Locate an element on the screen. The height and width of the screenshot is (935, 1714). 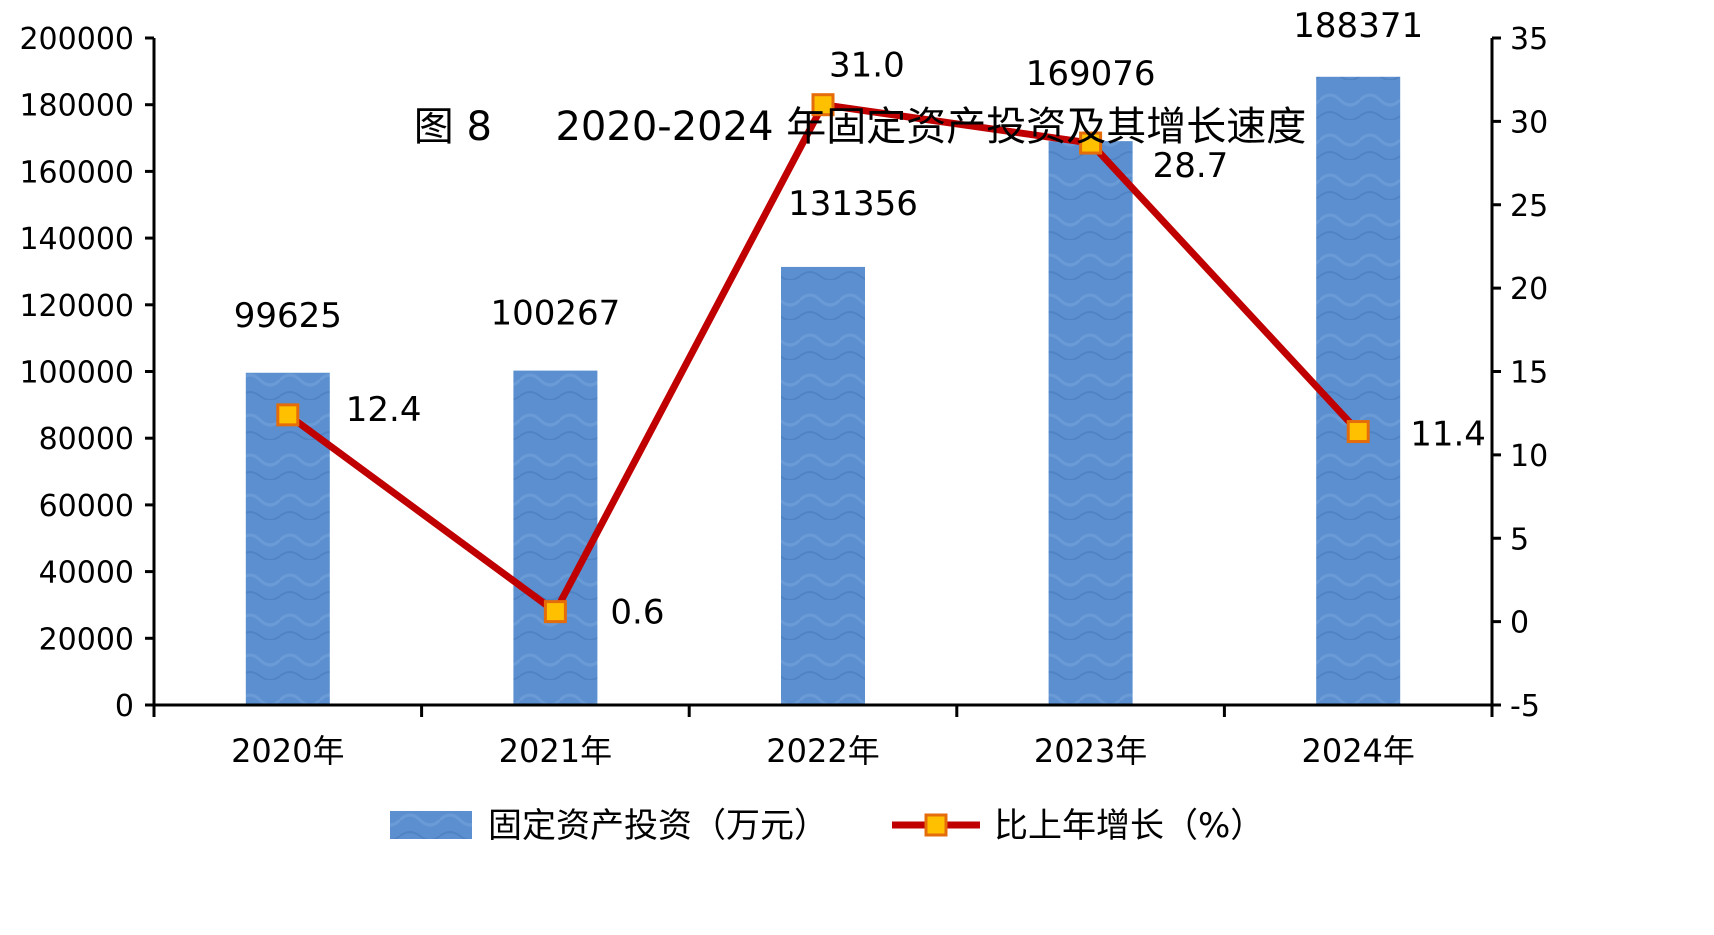
chart-title: 图 8 2020-2024 年固定资产投资及其增长速度 is located at coordinates (860, 127).